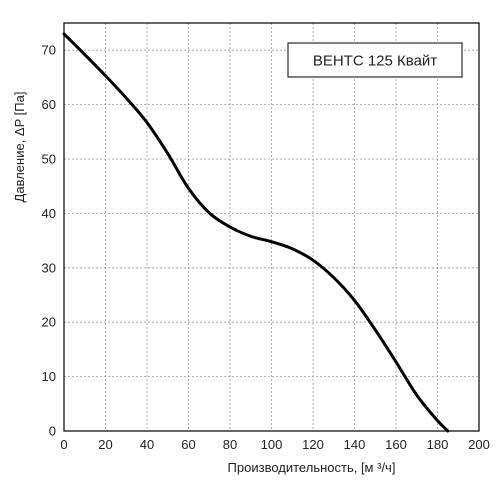 The width and height of the screenshot is (500, 500). Describe the element at coordinates (147, 444) in the screenshot. I see `x-tick-label: 40` at that location.